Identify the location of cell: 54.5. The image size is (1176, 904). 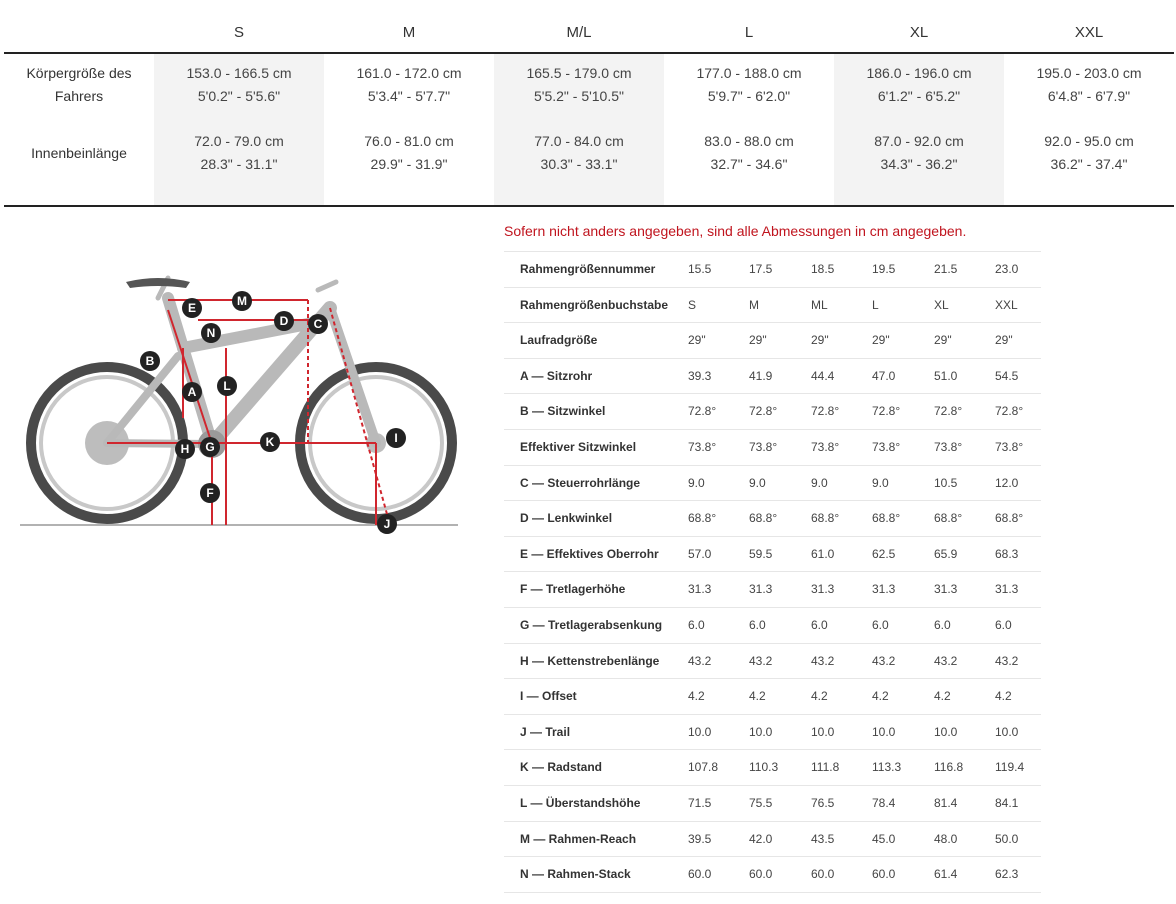
(1007, 375).